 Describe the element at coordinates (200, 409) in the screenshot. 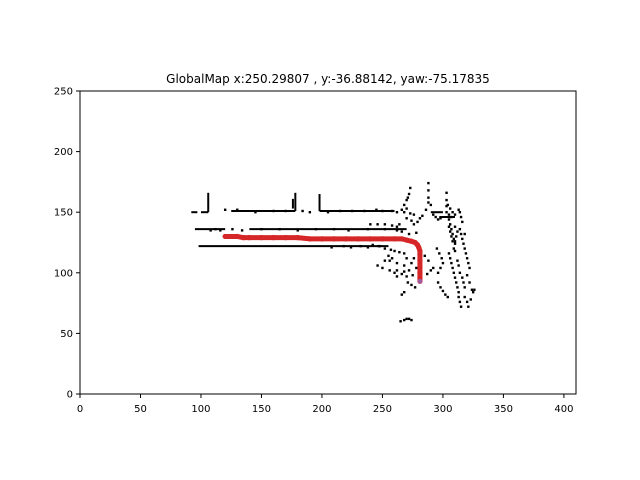

I see `x-tick-label: 100` at that location.